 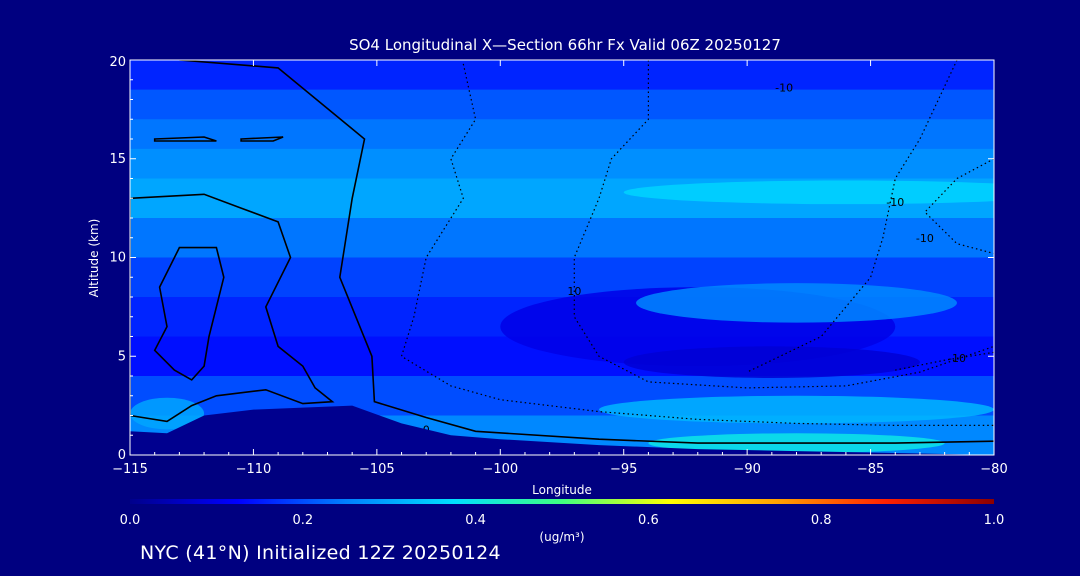 I want to click on x-axis-label: Longitude, so click(x=562, y=490).